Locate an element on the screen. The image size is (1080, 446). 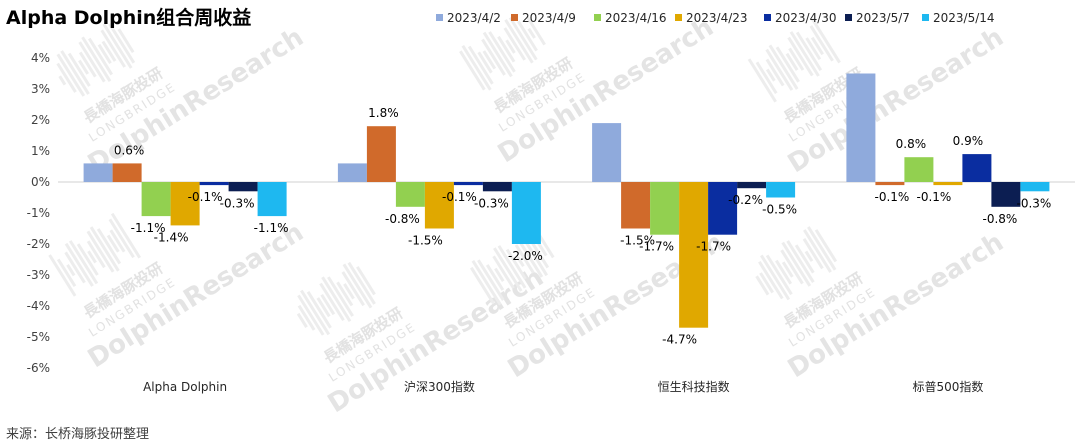
category-labels: Alpha Dolphin 沪深300指数 恒生科技指数 标普500指数 is located at coordinates (563, 386).